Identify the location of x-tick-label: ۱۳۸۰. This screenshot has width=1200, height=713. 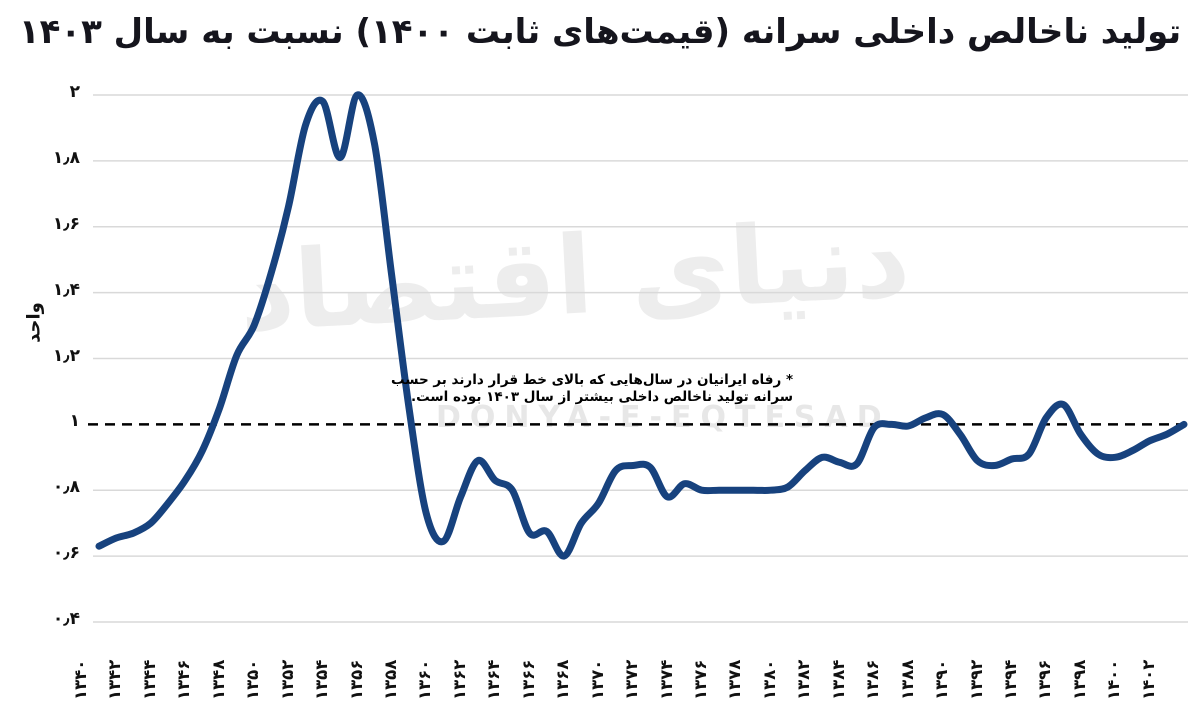
(769, 679).